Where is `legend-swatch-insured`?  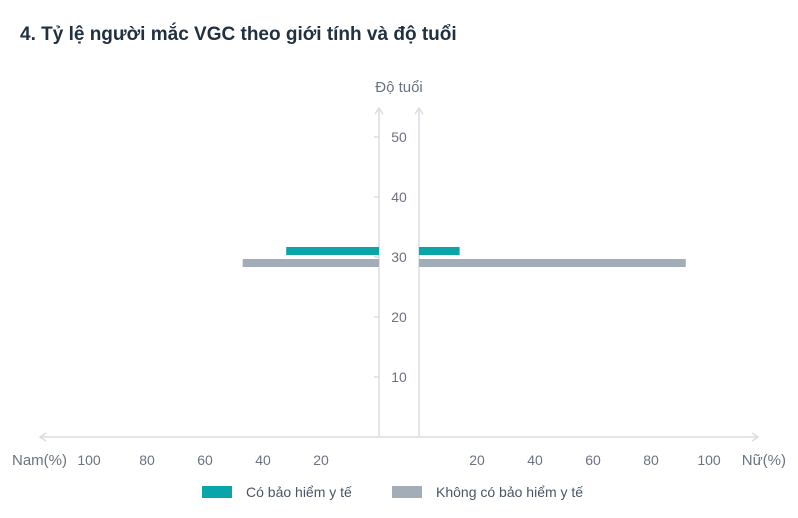
legend-swatch-insured is located at coordinates (217, 492).